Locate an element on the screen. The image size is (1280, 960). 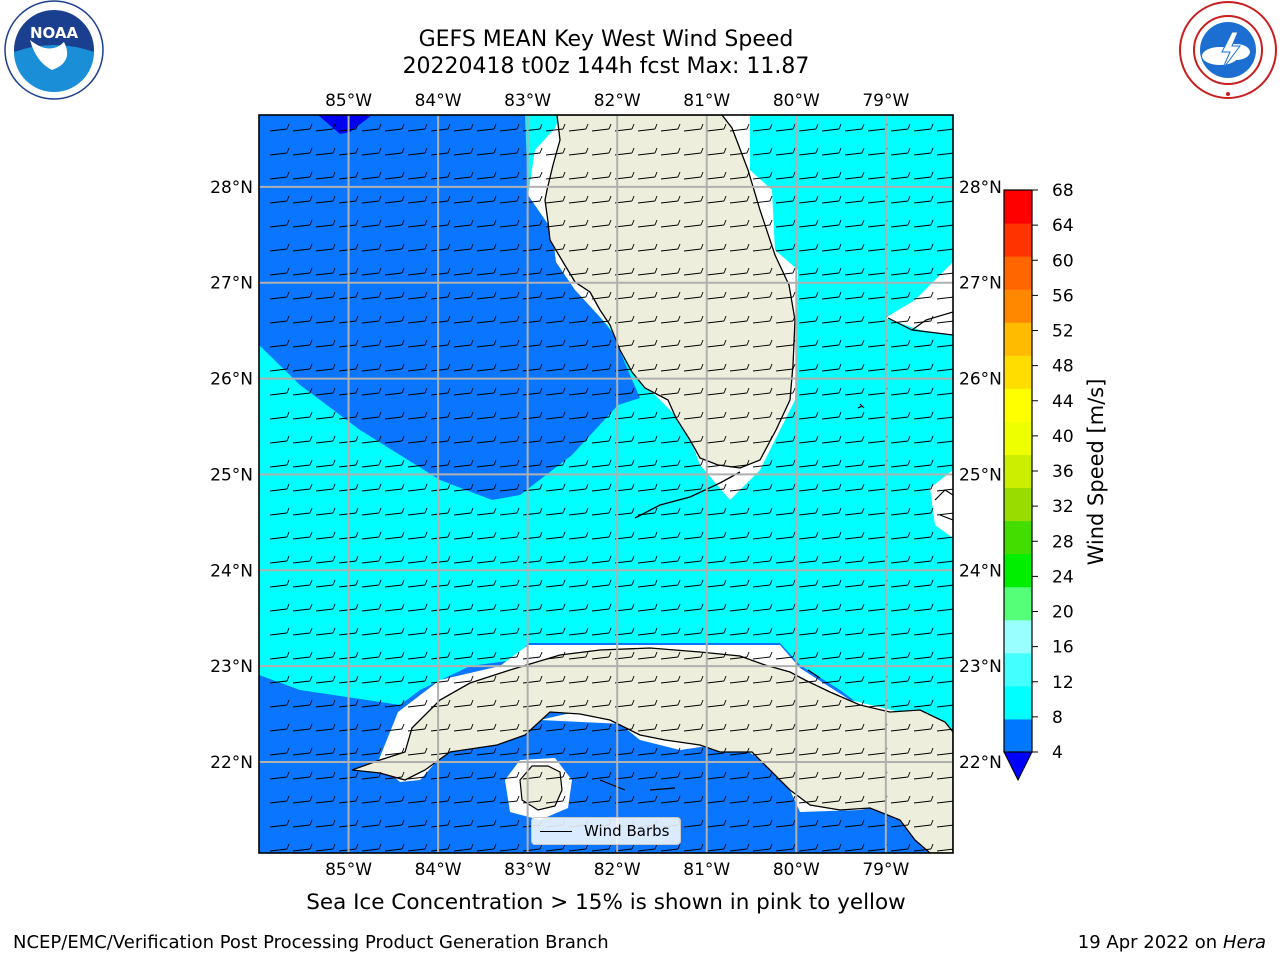
nws-logo is located at coordinates (1228, 50).